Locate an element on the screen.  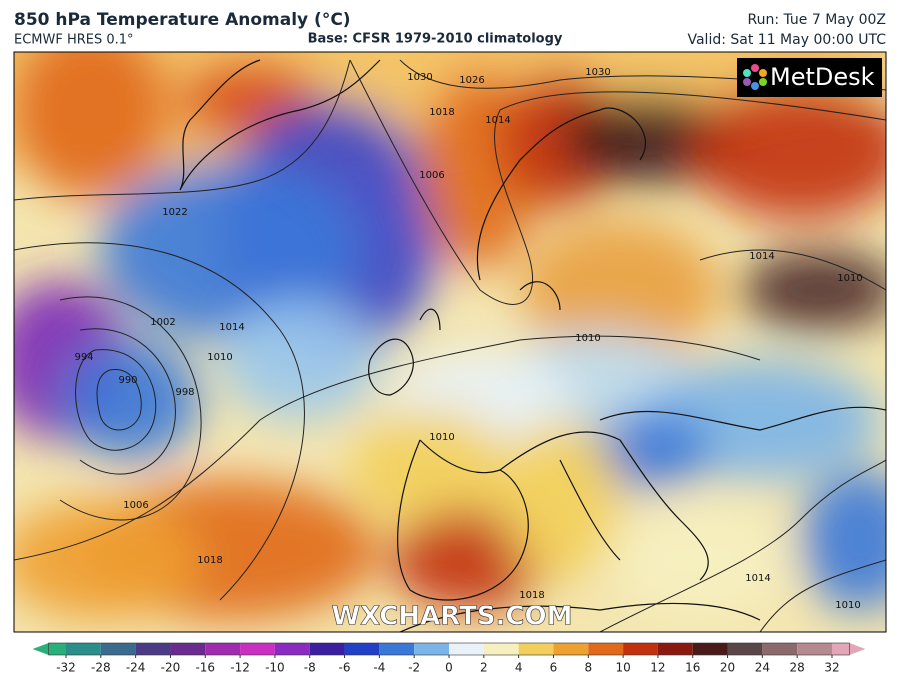
logo-icon is located at coordinates (755, 77).